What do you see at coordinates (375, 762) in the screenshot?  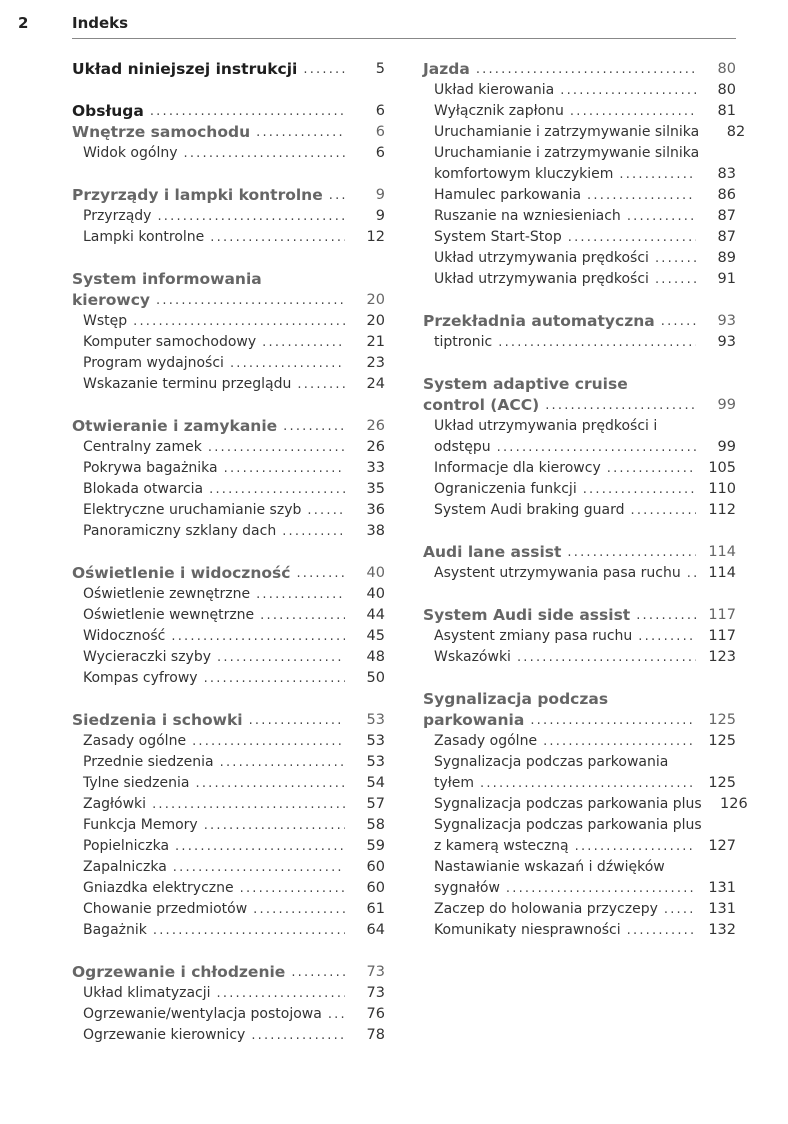 I see `toc-page-number: 53` at bounding box center [375, 762].